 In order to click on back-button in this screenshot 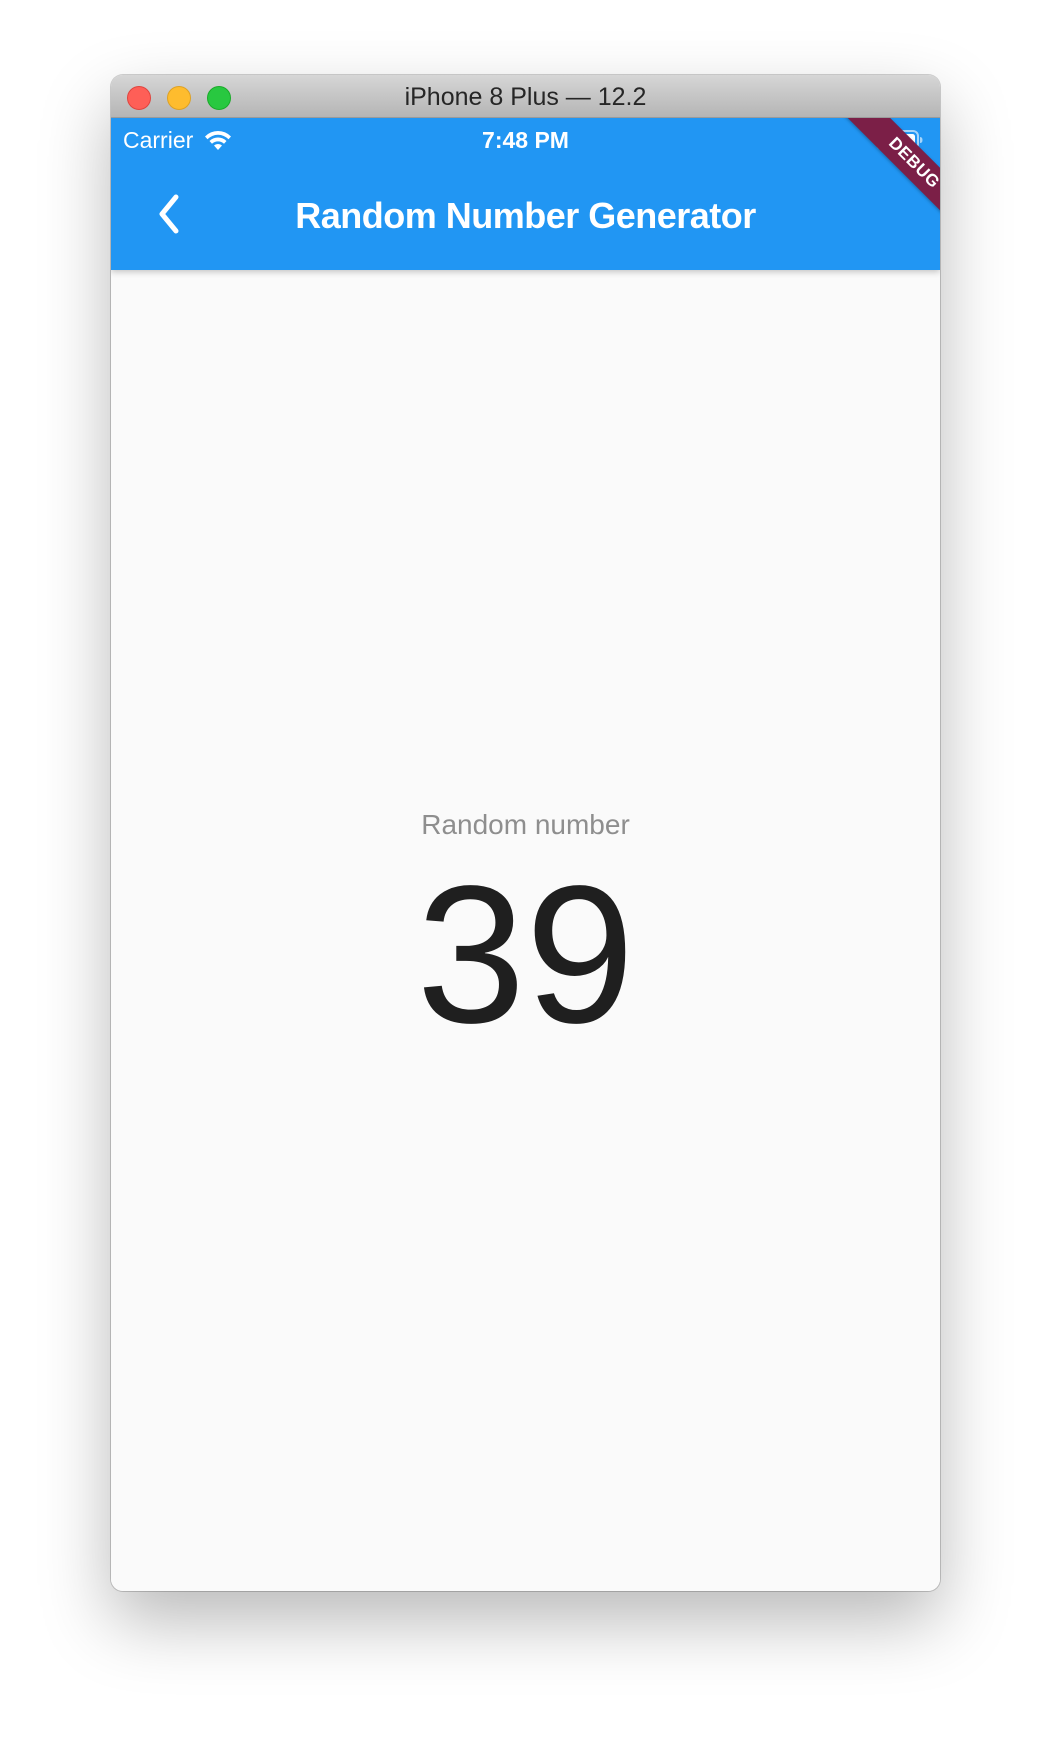, I will do `click(169, 214)`.